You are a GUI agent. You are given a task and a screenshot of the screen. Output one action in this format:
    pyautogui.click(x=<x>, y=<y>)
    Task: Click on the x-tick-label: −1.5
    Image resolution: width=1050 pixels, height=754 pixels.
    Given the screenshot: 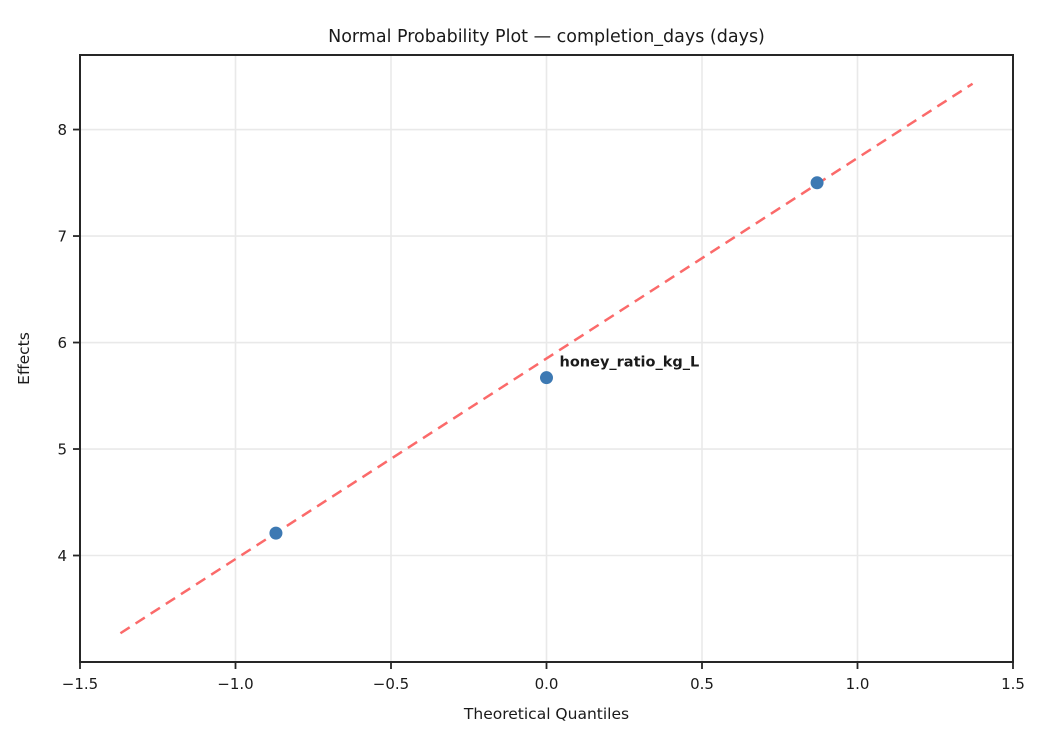 What is the action you would take?
    pyautogui.click(x=80, y=684)
    